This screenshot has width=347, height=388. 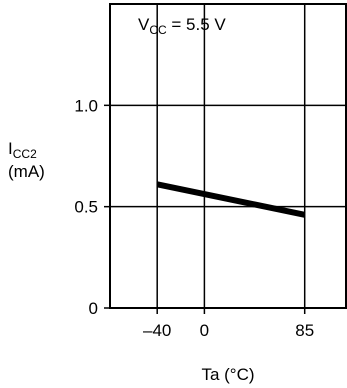 I want to click on x-axis-label: Ta (°C), so click(x=227, y=374).